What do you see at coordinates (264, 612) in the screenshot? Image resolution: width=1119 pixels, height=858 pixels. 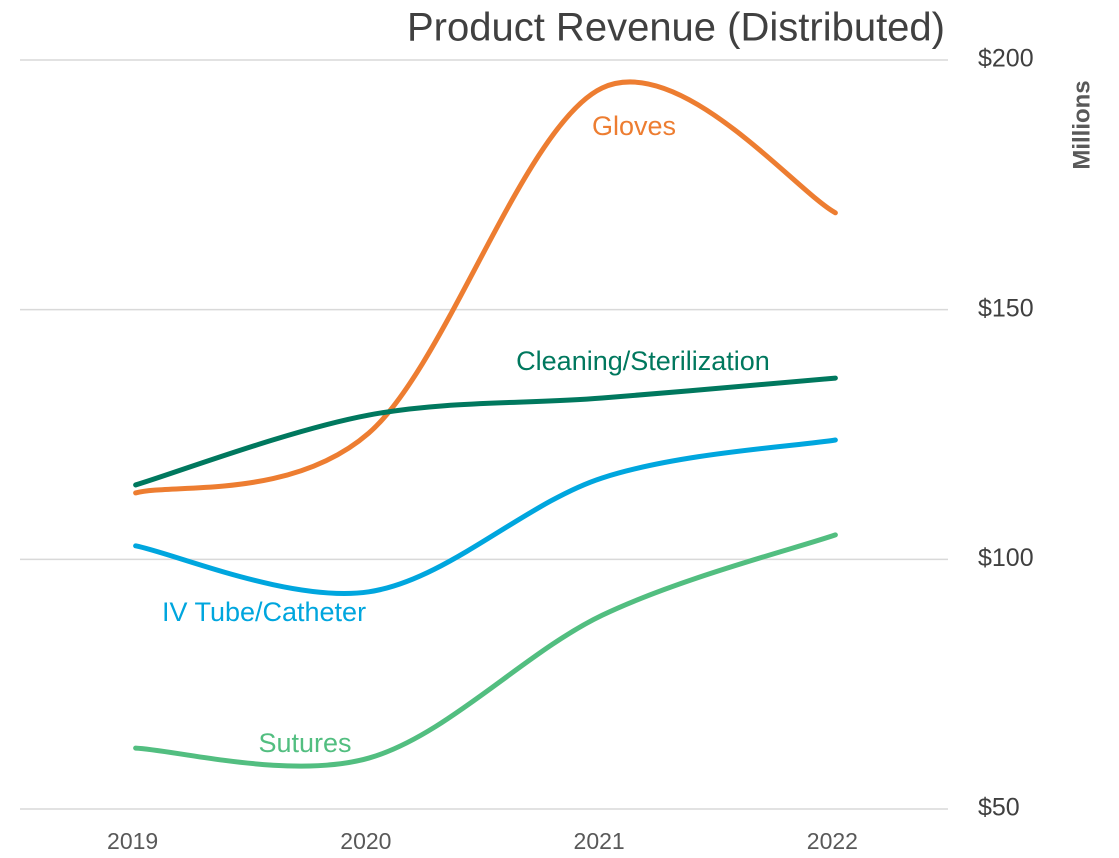 I see `series-label: IV Tube/Catheter` at bounding box center [264, 612].